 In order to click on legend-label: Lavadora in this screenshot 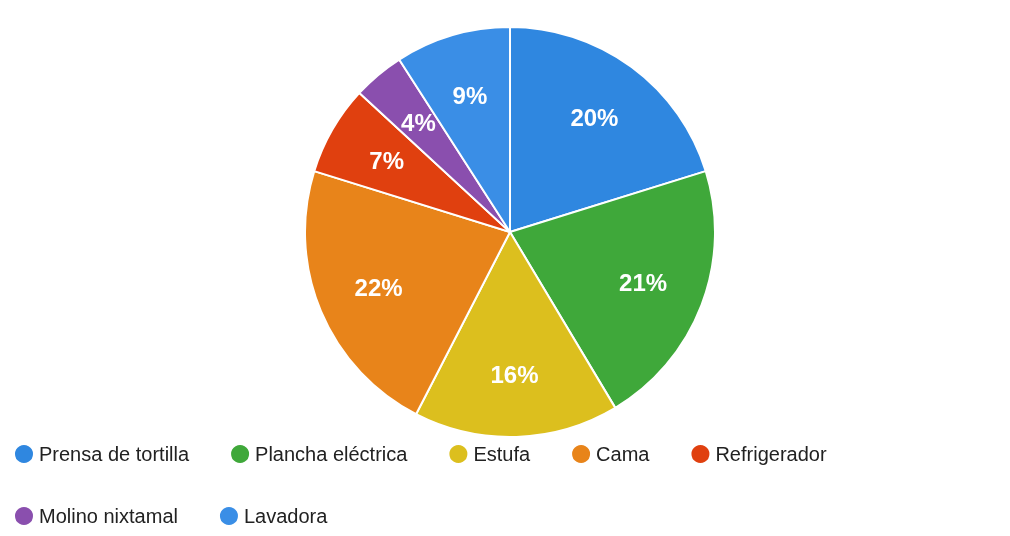, I will do `click(286, 516)`.